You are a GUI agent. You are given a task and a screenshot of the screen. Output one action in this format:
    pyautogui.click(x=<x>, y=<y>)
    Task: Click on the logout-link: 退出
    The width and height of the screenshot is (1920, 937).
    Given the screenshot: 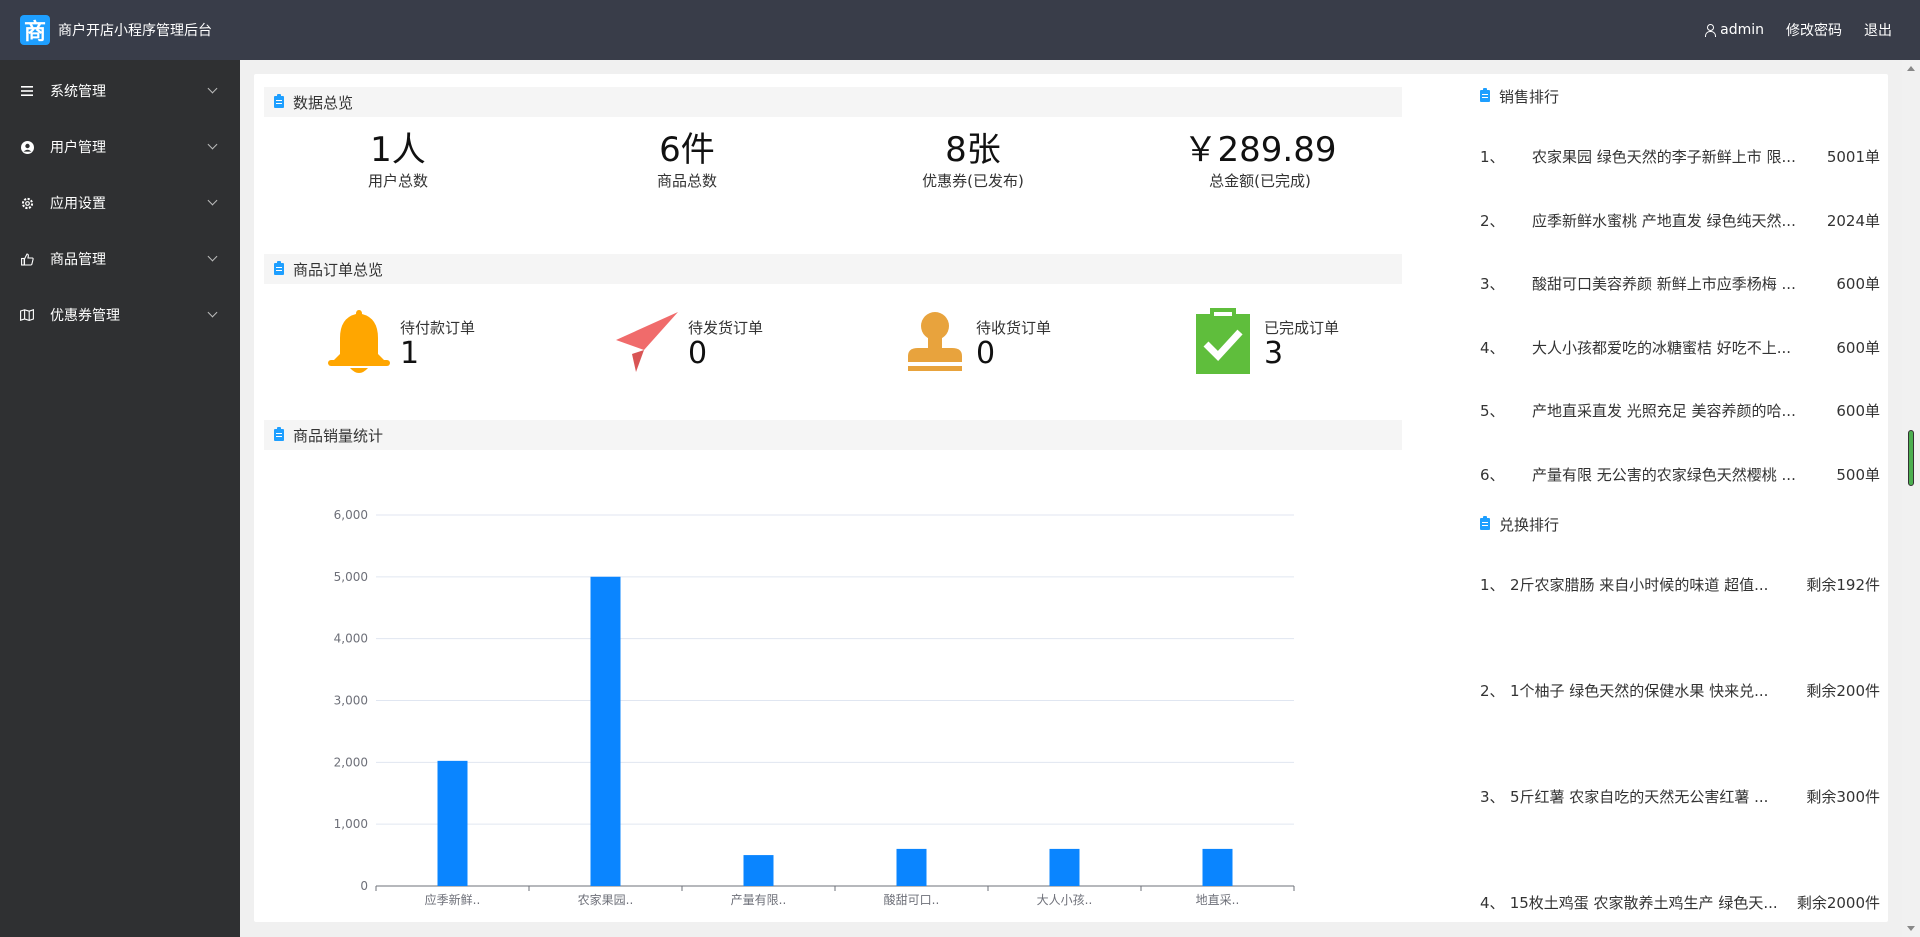 What is the action you would take?
    pyautogui.click(x=1878, y=31)
    